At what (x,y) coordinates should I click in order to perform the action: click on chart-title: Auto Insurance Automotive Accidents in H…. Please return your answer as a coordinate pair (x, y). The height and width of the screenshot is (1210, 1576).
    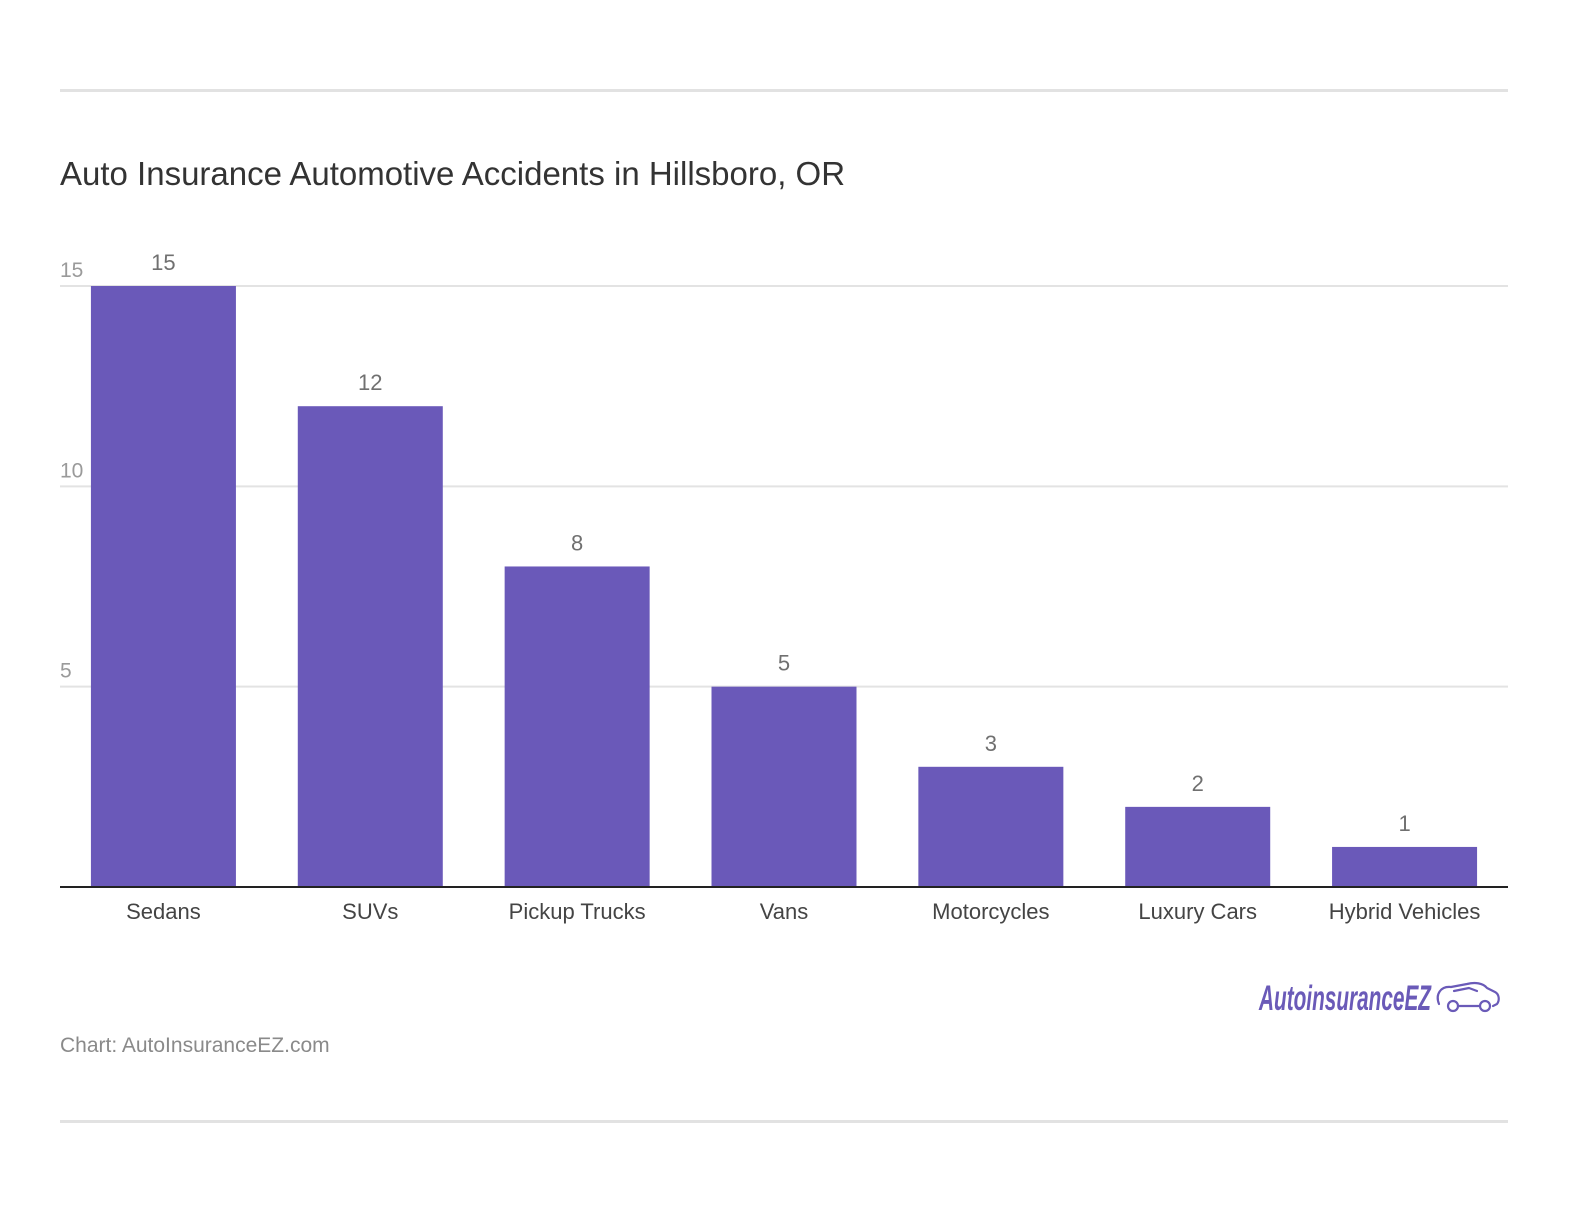
    Looking at the image, I should click on (453, 173).